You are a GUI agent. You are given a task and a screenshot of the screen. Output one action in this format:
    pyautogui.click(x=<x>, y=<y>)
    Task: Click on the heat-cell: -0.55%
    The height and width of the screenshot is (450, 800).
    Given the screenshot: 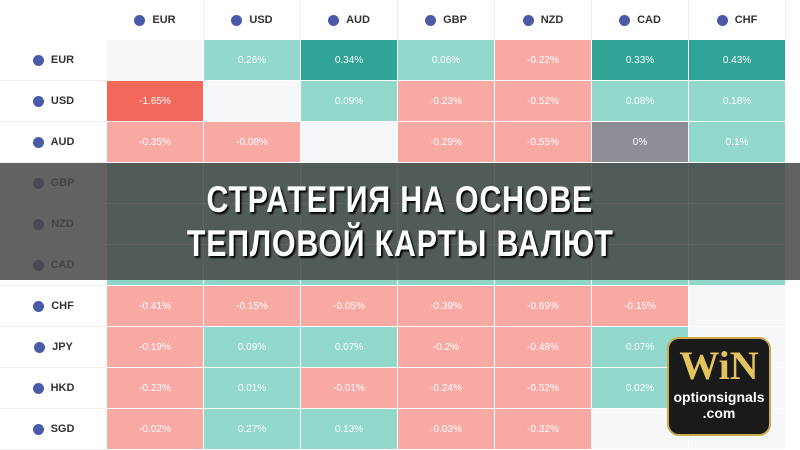 What is the action you would take?
    pyautogui.click(x=543, y=142)
    